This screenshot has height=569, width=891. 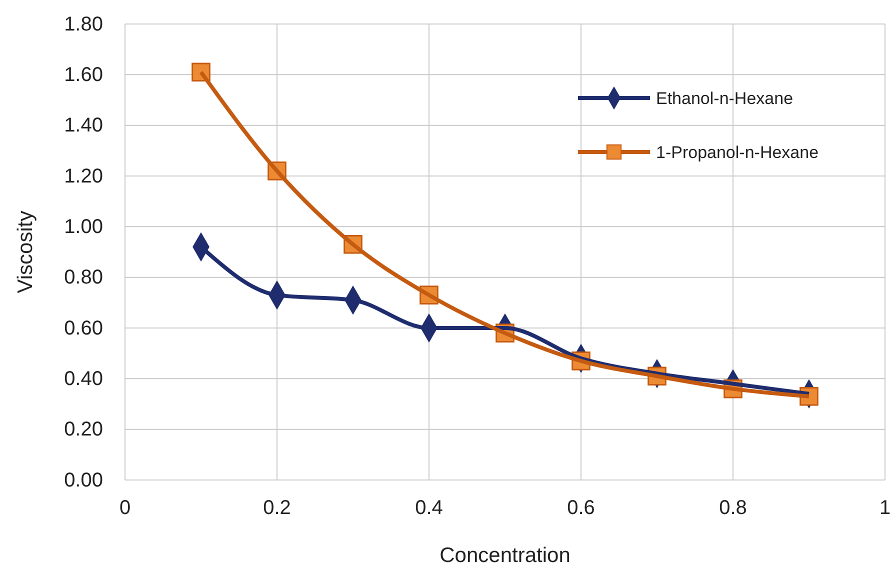 I want to click on legend-label: Ethanol-n-Hexane, so click(x=725, y=98).